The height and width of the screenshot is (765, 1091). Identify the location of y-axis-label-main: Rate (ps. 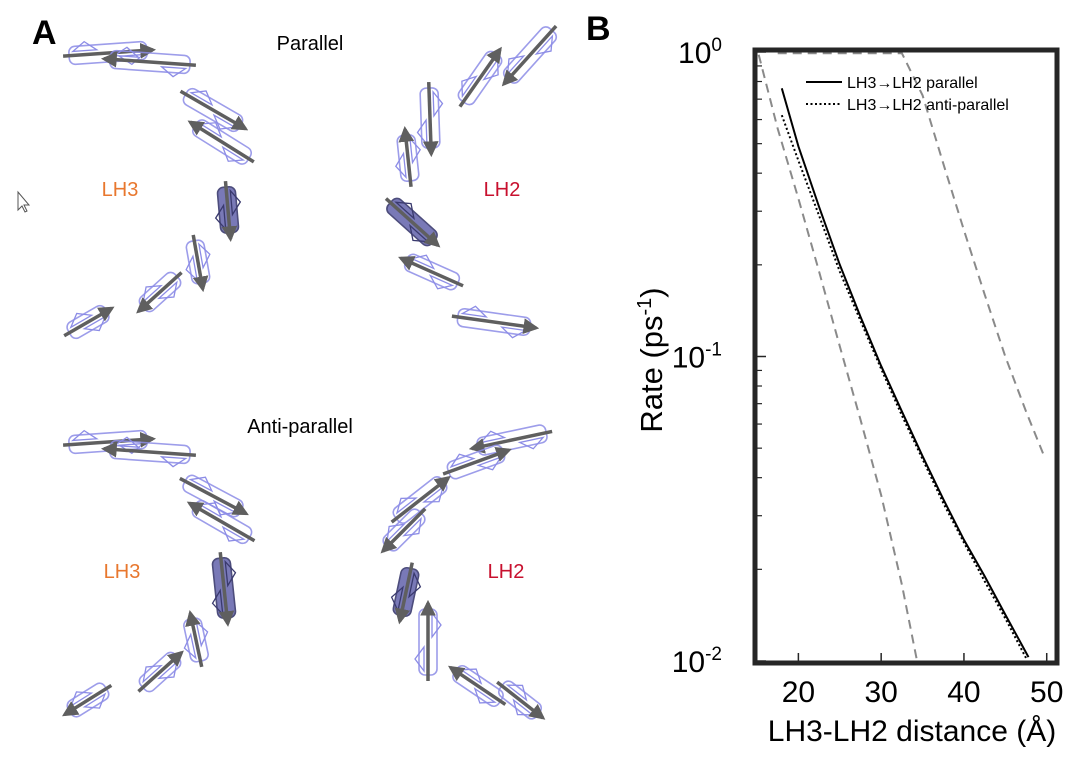
(651, 373).